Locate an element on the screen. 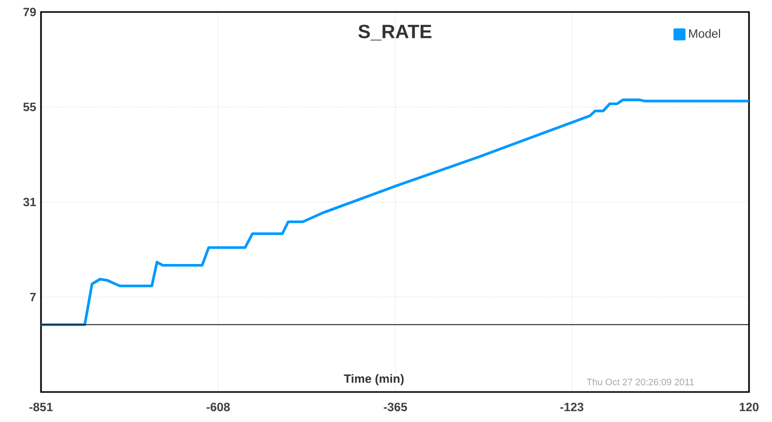 The width and height of the screenshot is (772, 422). y-tick-label: 31 is located at coordinates (29, 202).